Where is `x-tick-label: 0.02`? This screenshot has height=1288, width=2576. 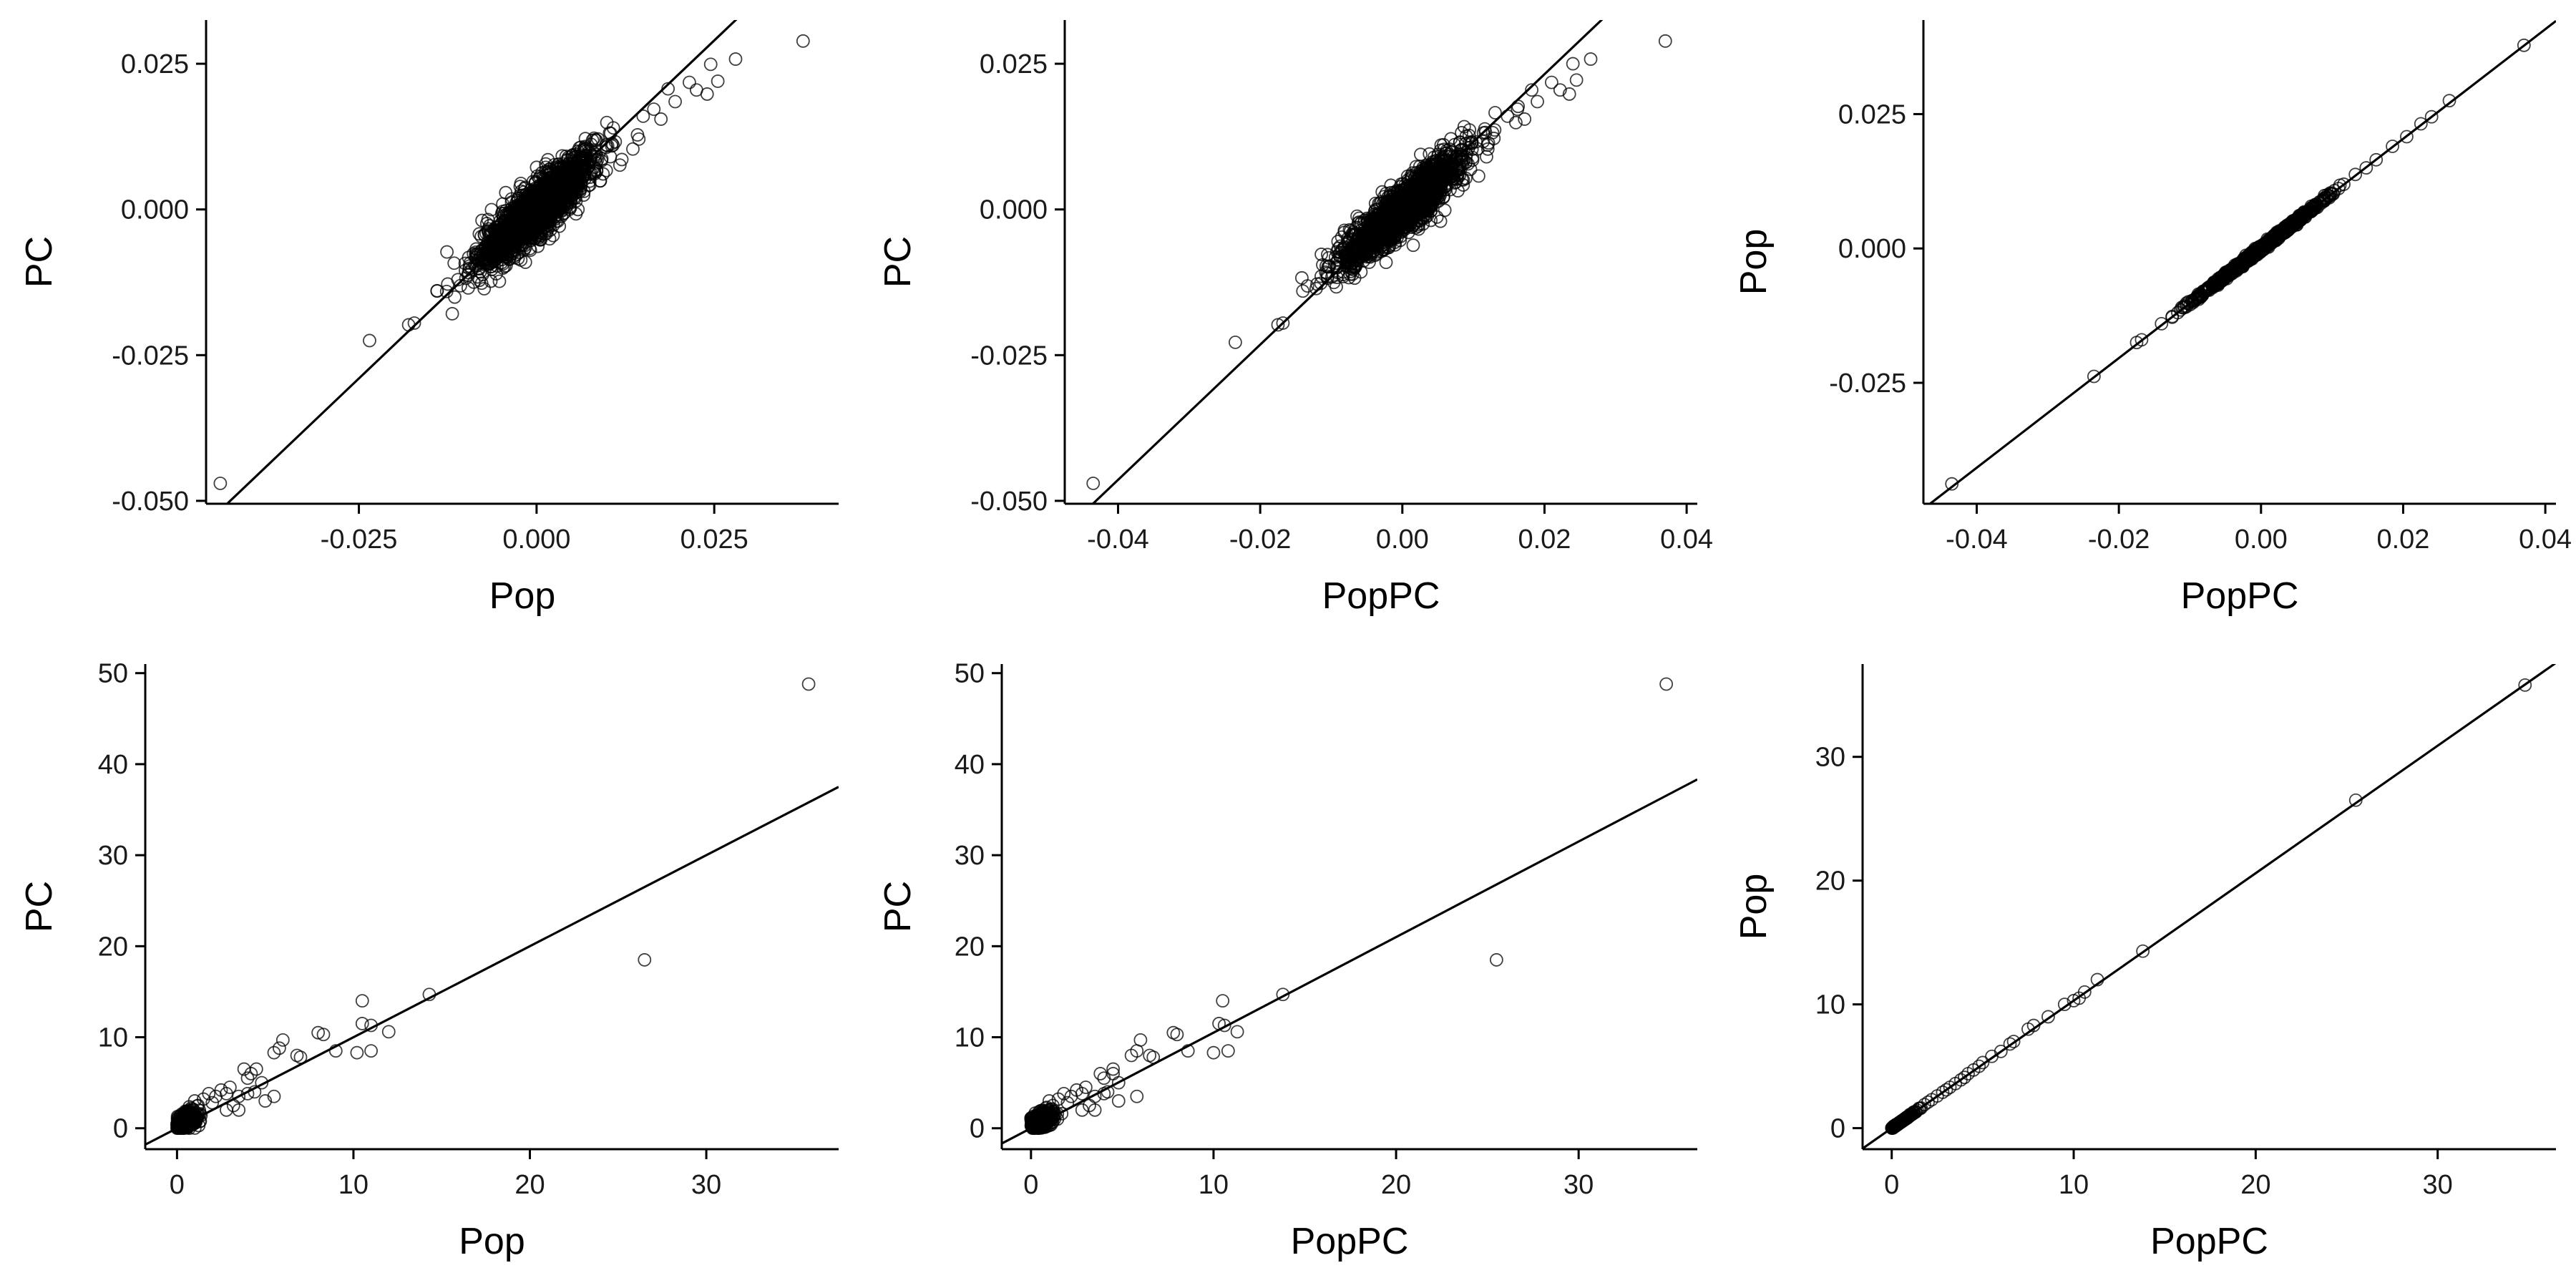
x-tick-label: 0.02 is located at coordinates (1544, 540).